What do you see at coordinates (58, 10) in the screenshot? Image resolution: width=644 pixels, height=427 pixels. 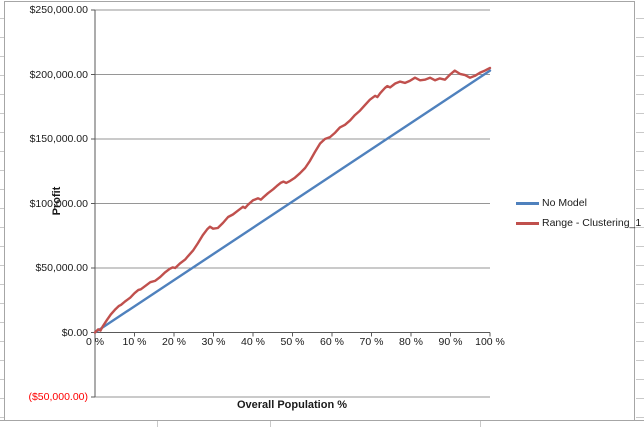 I see `y-tick-label: $250,000.00` at bounding box center [58, 10].